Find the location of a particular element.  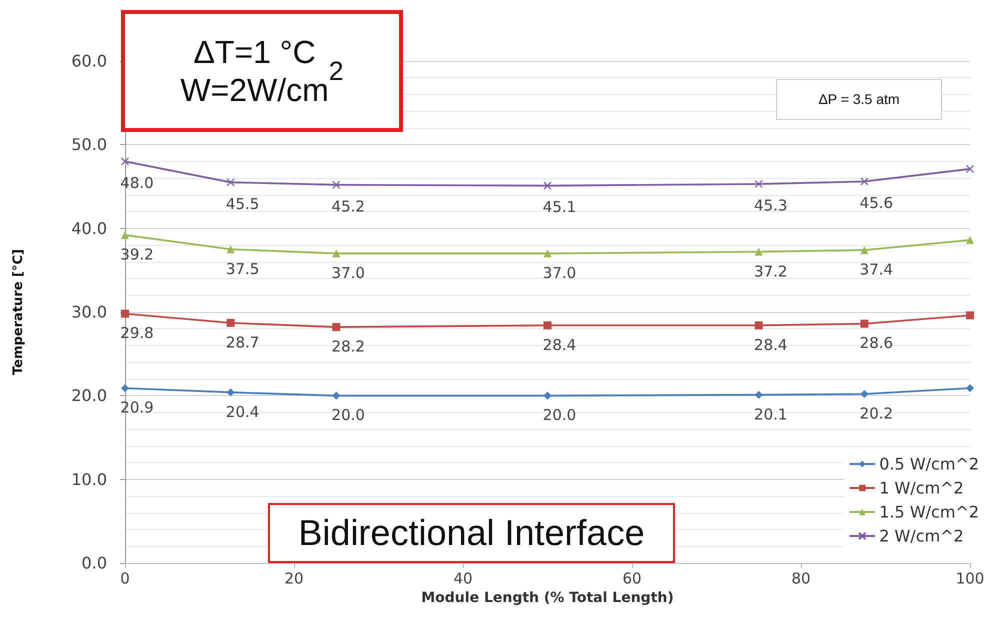

data-label: 20.1 is located at coordinates (771, 414).